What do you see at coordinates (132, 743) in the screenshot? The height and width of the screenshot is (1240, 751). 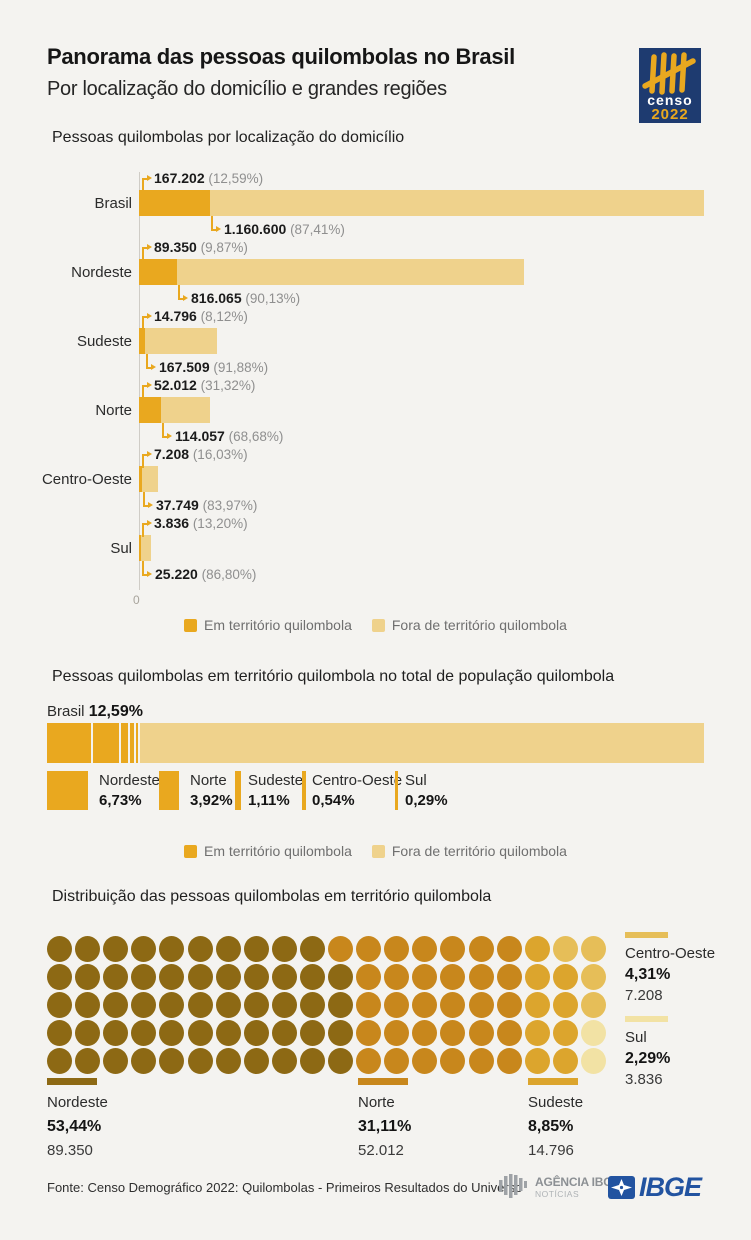 I see `segment-centro-oeste` at bounding box center [132, 743].